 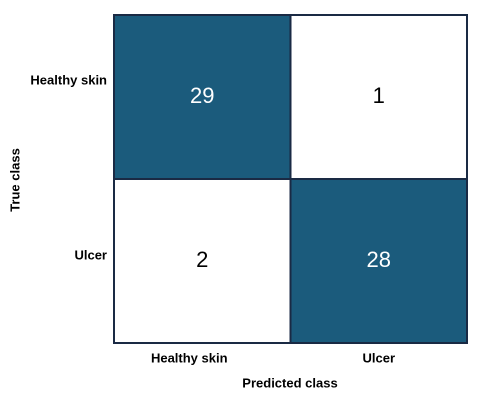 What do you see at coordinates (378, 357) in the screenshot?
I see `x-tick-label: Ulcer` at bounding box center [378, 357].